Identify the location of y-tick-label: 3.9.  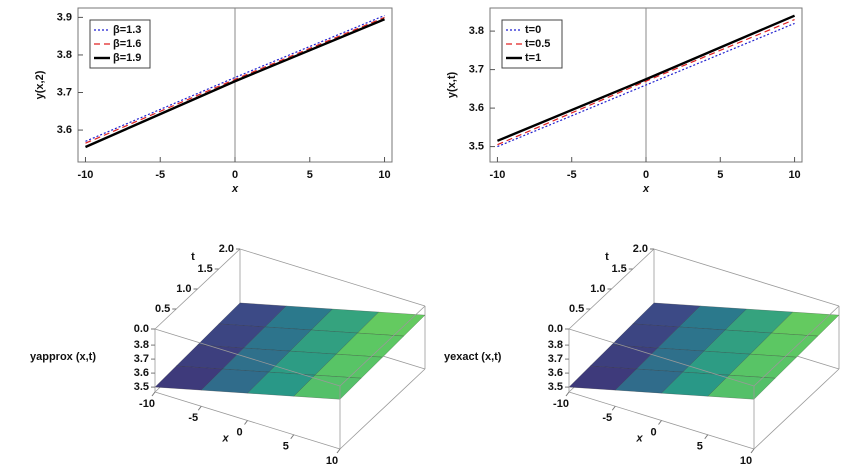
(64, 17).